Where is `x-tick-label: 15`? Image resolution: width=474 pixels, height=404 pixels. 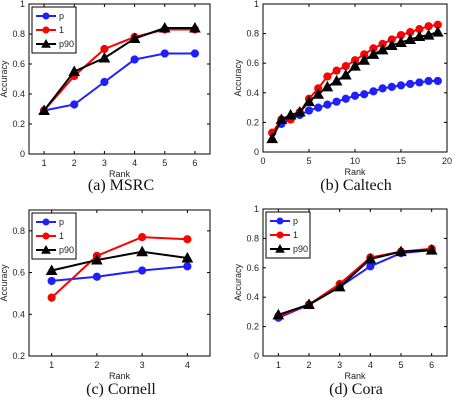 x-tick-label: 15 is located at coordinates (401, 161).